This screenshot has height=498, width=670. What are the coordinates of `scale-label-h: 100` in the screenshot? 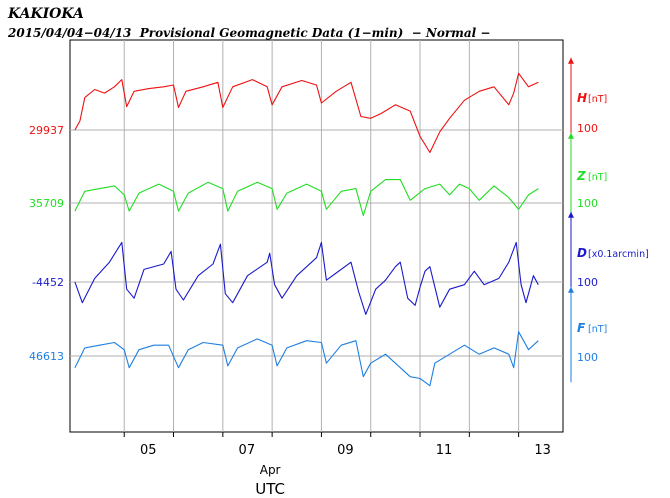 It's located at (587, 128).